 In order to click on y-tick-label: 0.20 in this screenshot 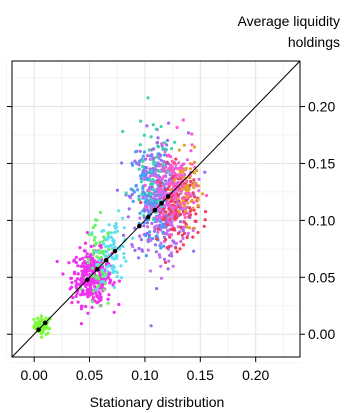, I will do `click(321, 107)`.